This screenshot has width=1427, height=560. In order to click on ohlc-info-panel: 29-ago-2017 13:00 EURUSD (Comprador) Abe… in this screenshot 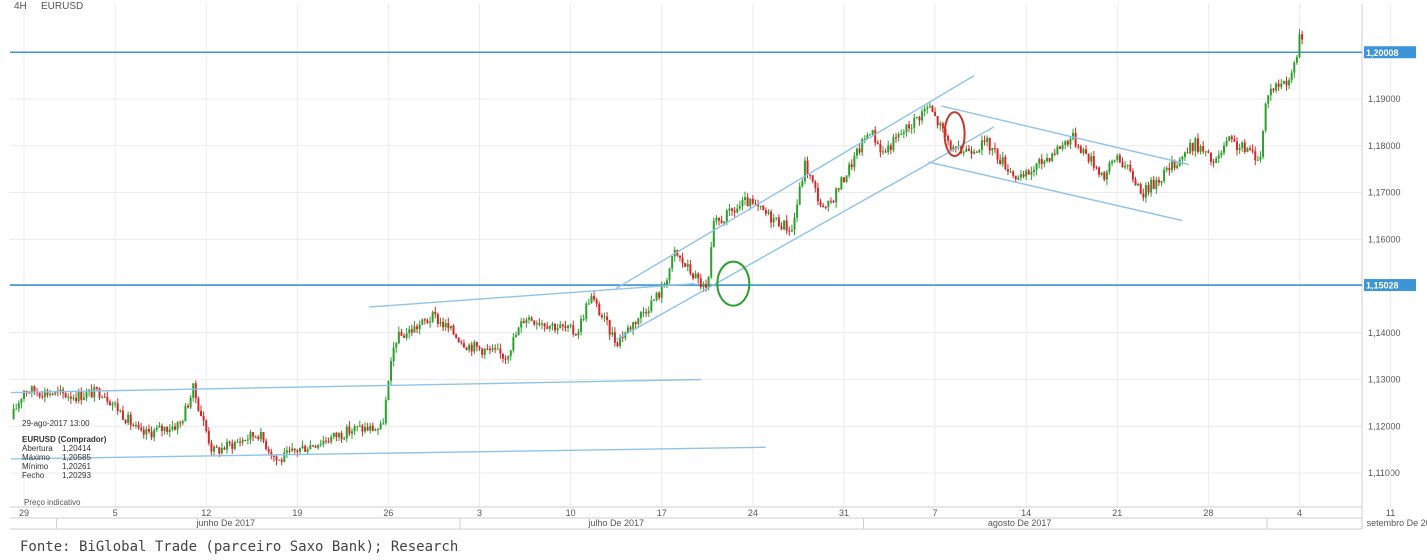, I will do `click(64, 449)`.